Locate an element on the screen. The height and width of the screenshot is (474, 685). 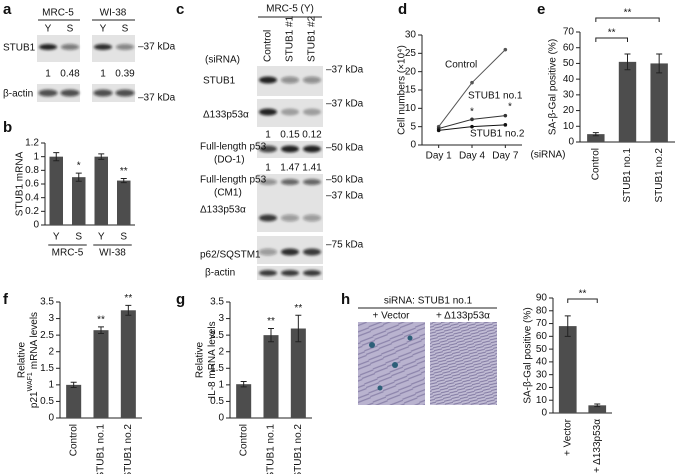
quantification: 1 is located at coordinates (48, 74).